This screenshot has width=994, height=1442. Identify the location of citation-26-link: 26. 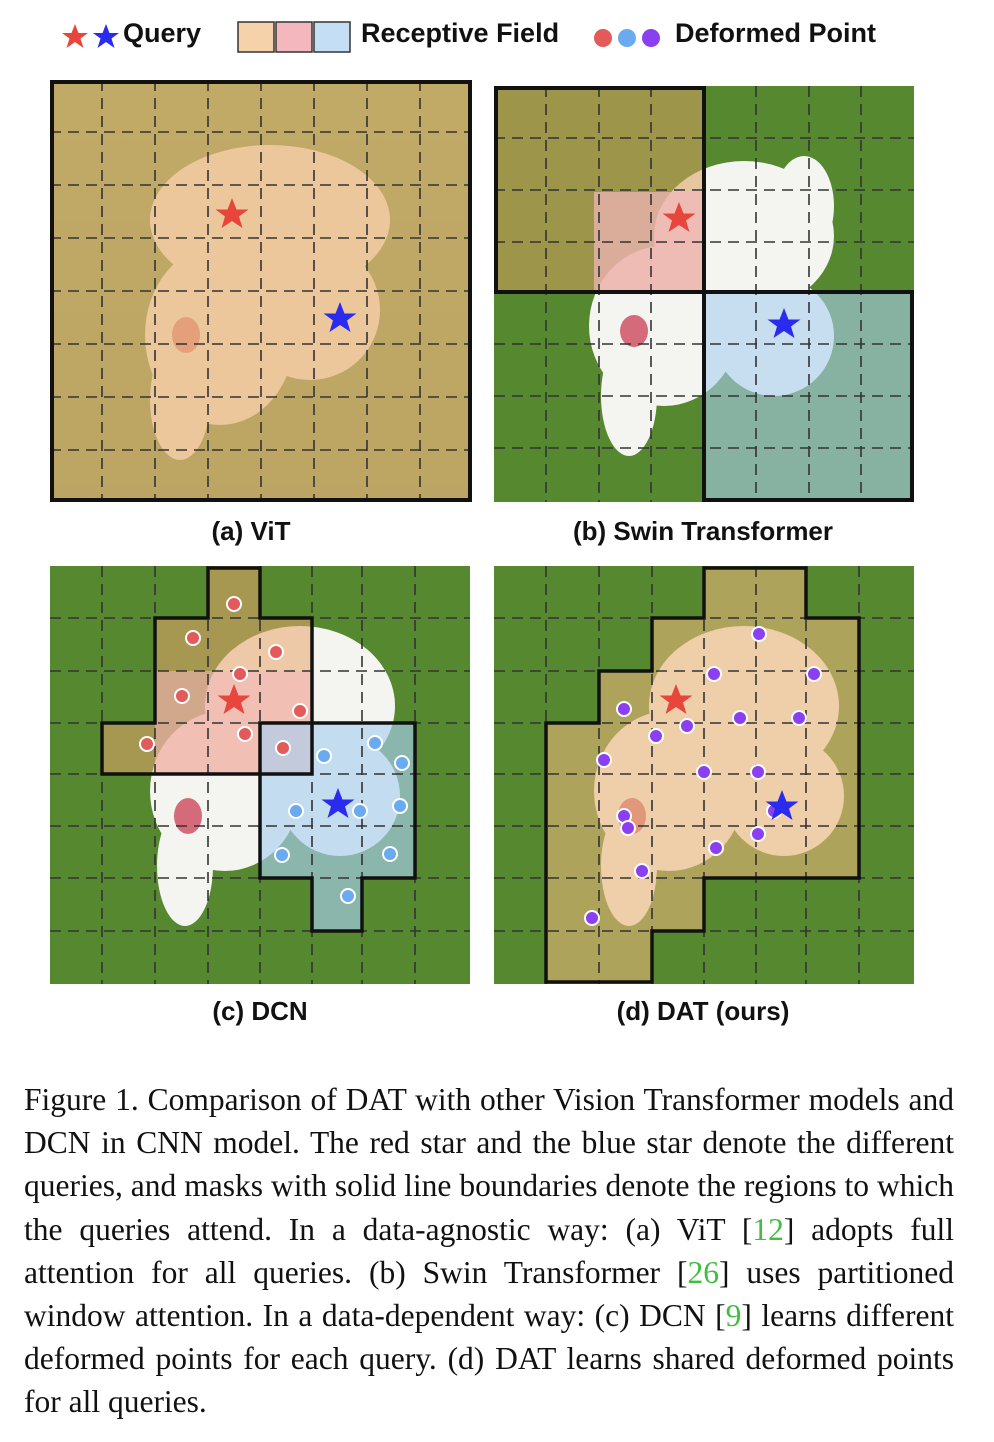
(703, 1272).